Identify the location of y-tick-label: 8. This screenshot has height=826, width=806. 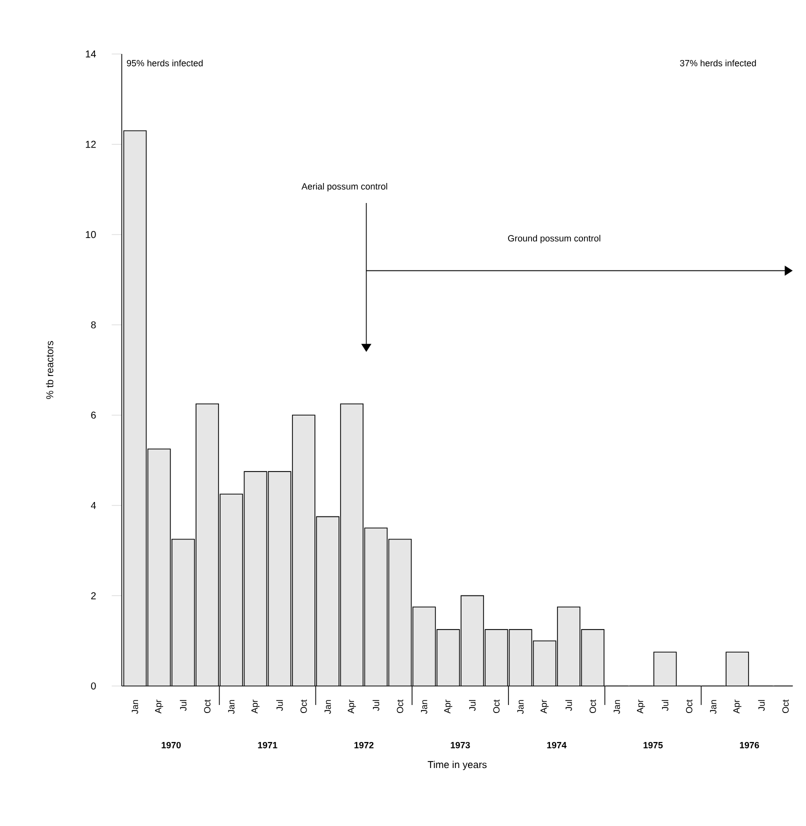
(93, 324).